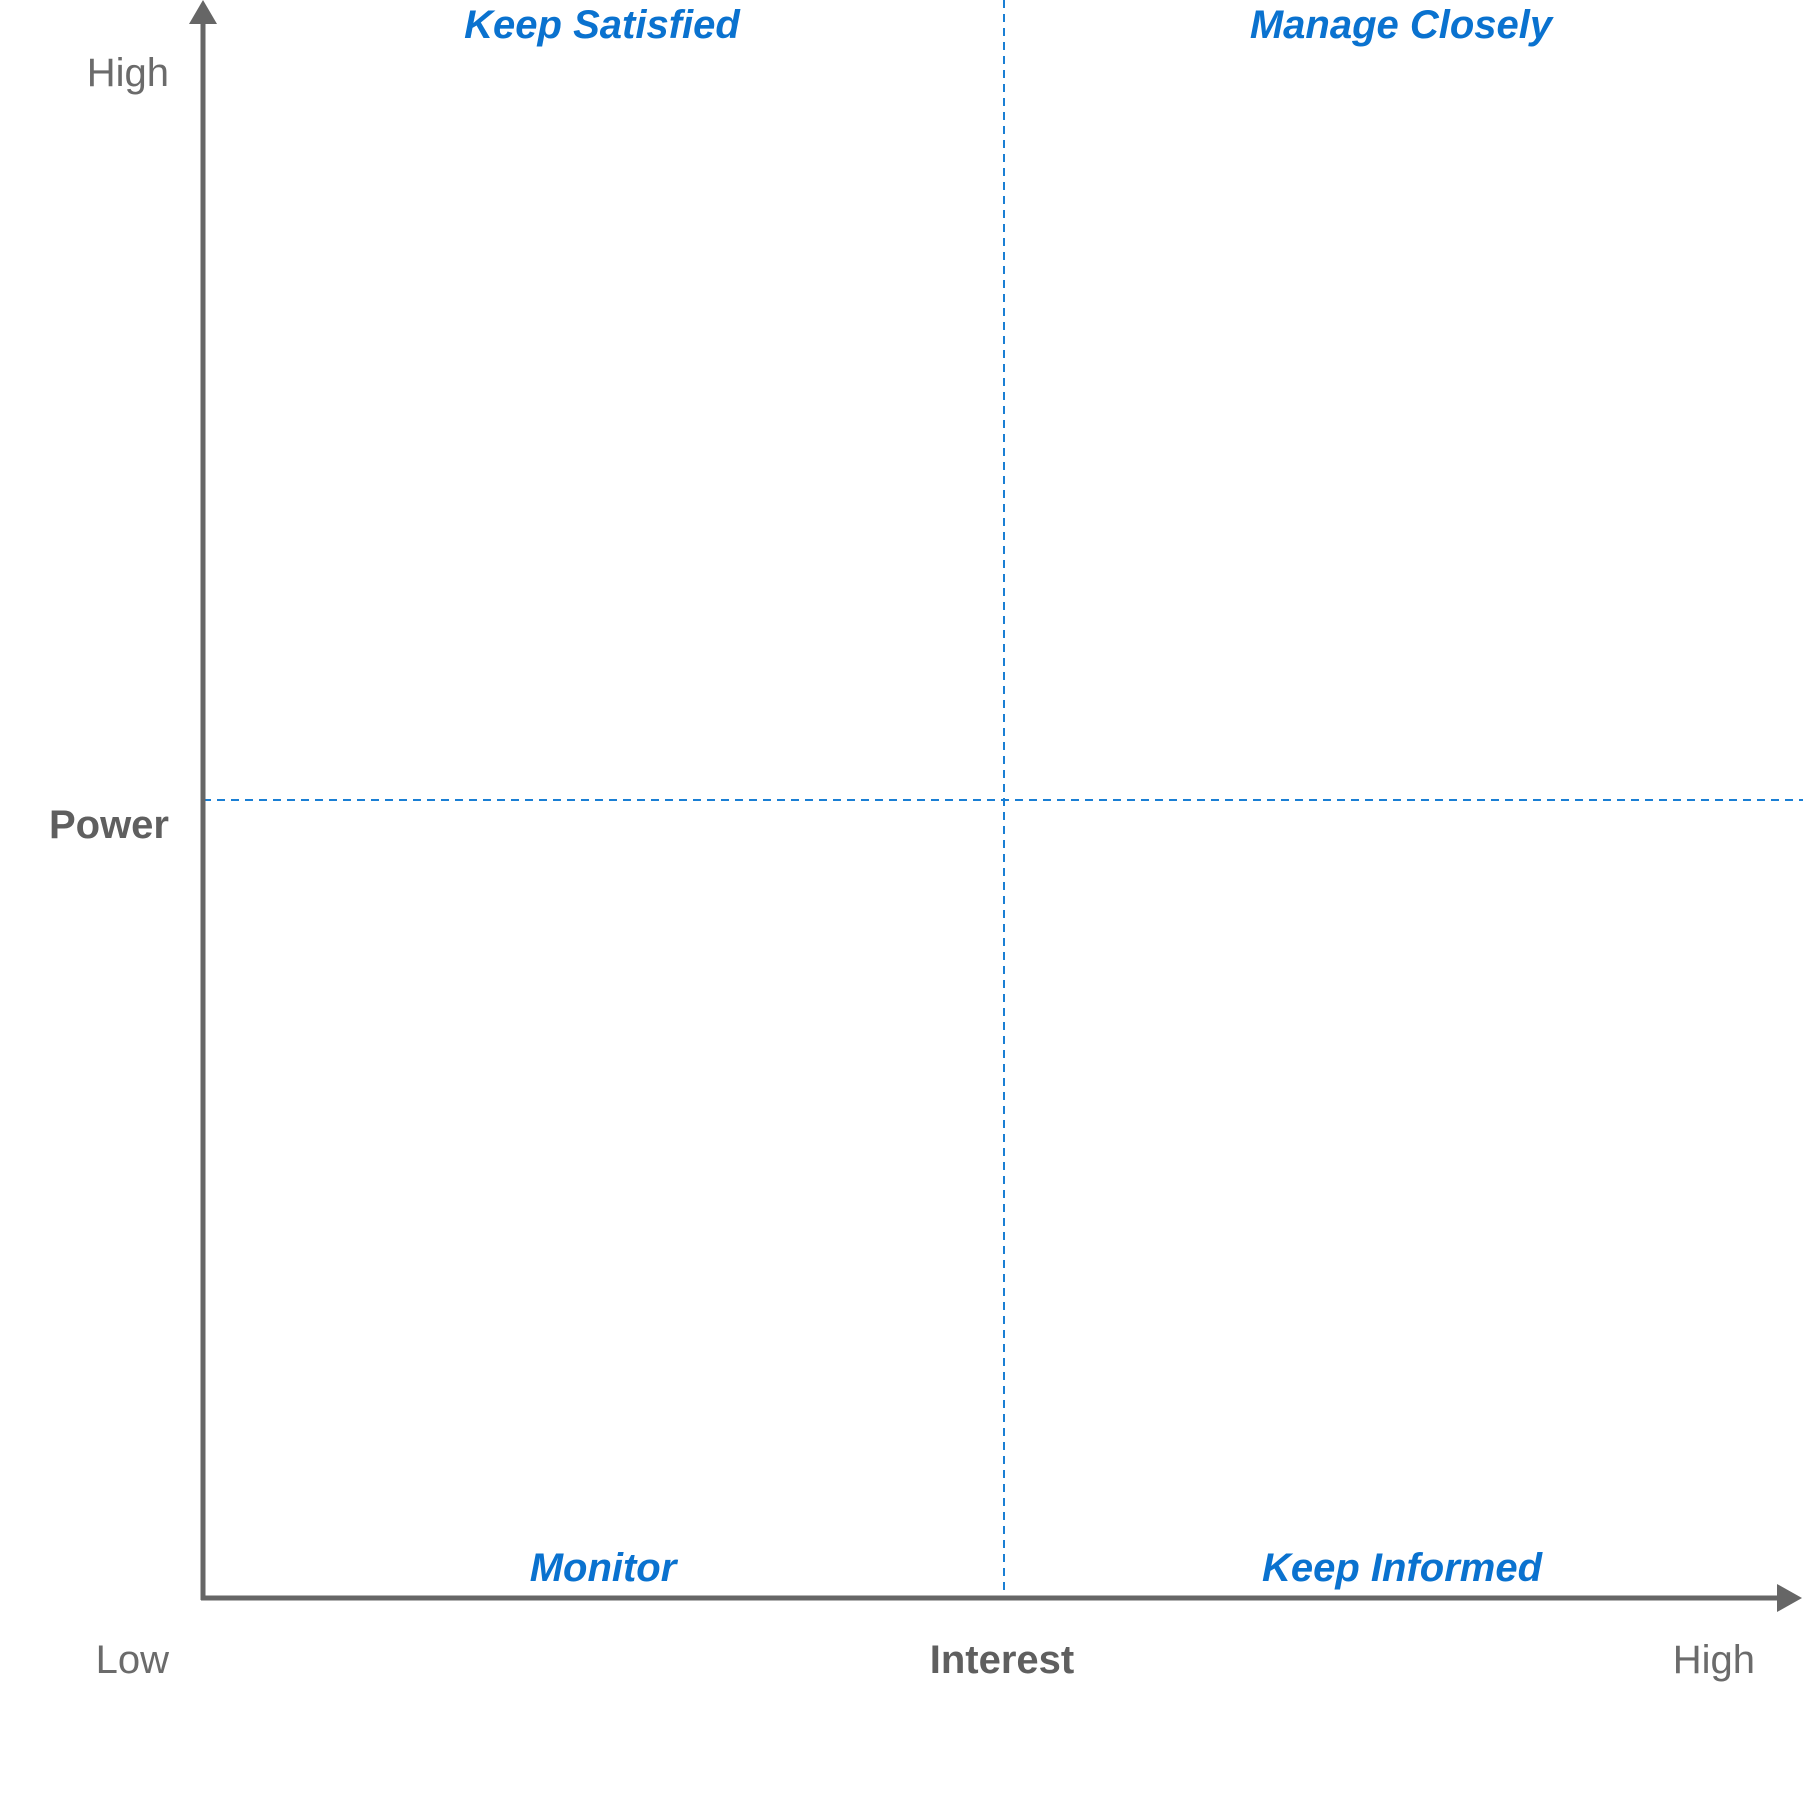  Describe the element at coordinates (604, 1568) in the screenshot. I see `quadrant-label-bottom-left: Monitor` at that location.